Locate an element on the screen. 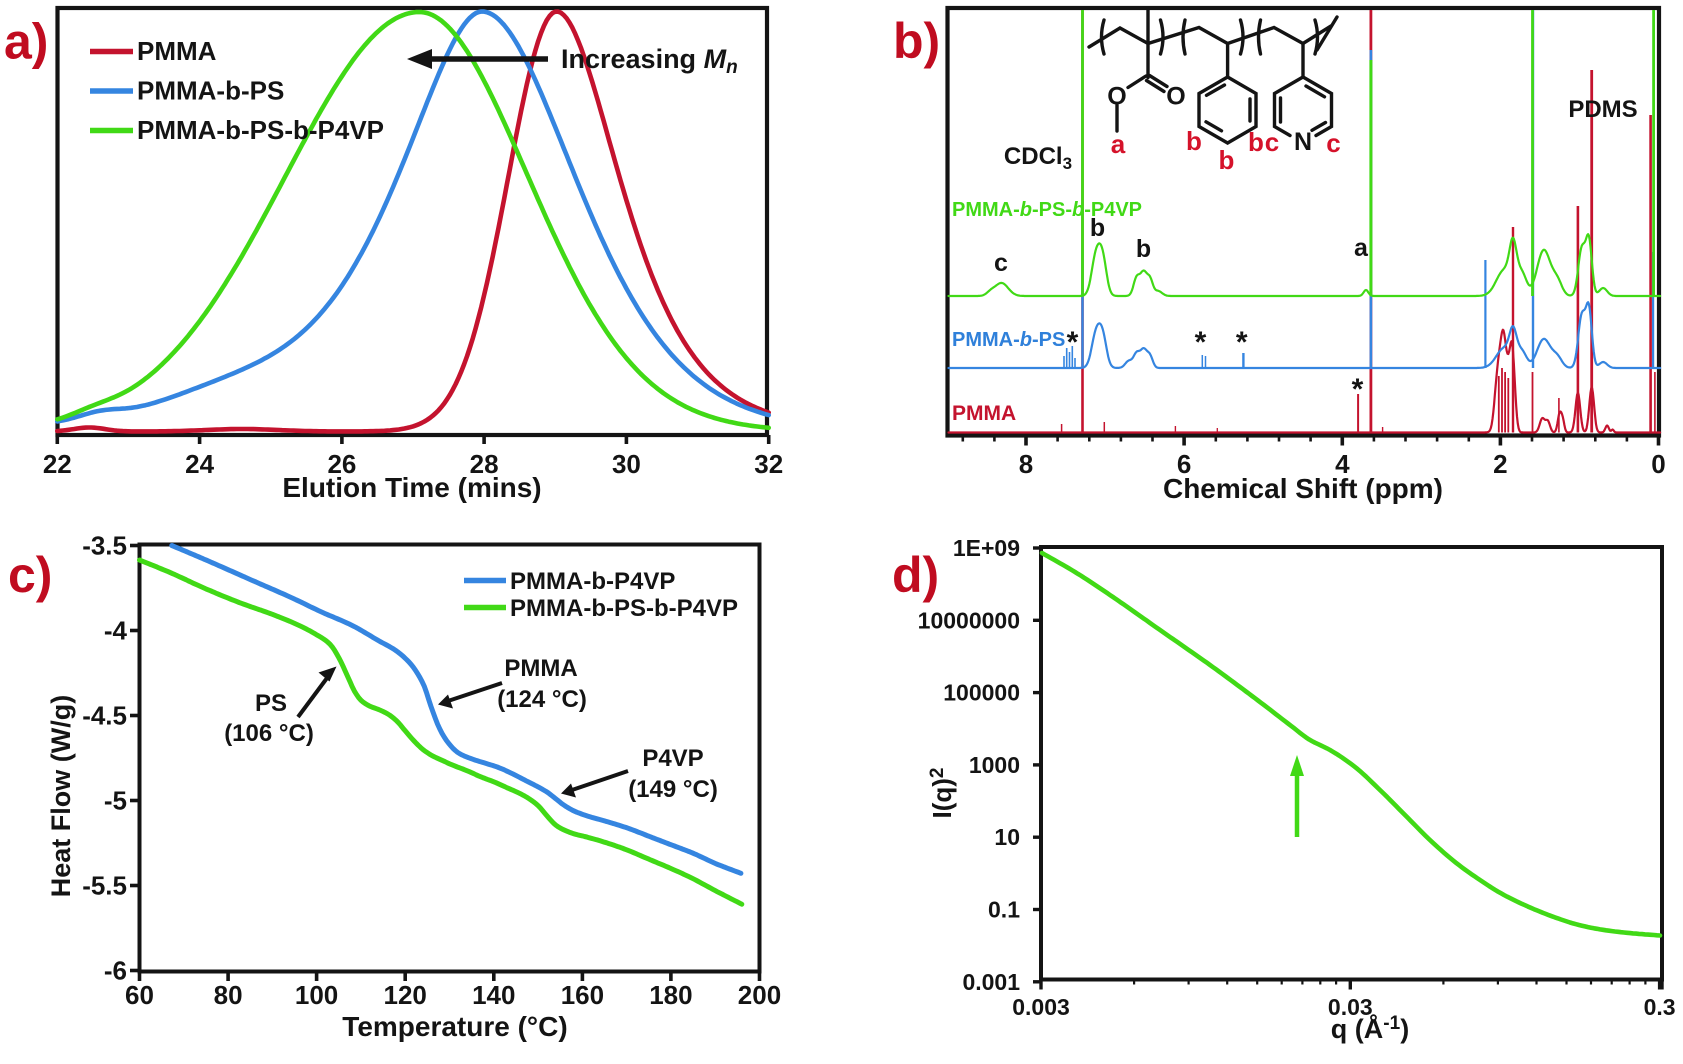  svg-text: 200 is located at coordinates (759, 995).